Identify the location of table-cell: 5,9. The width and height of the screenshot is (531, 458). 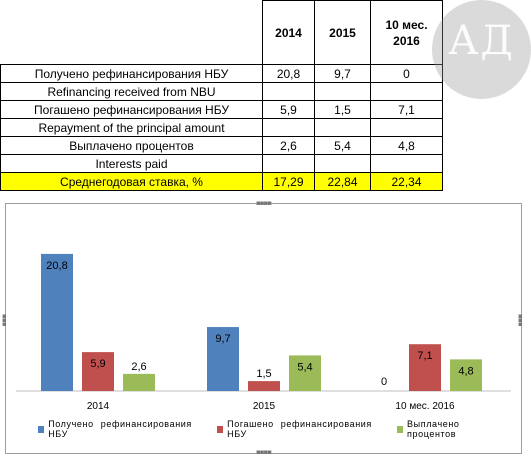
(288, 109).